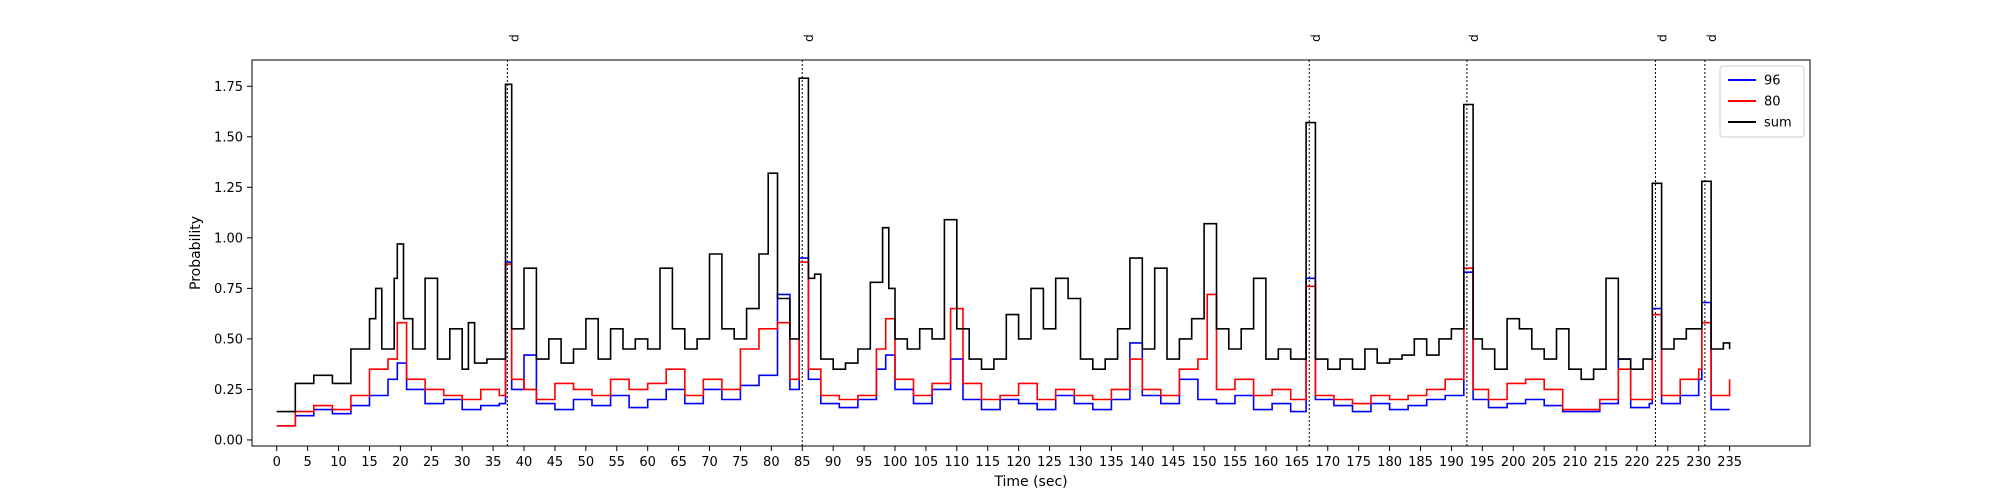  Describe the element at coordinates (555, 462) in the screenshot. I see `x-tick-label: 45` at that location.